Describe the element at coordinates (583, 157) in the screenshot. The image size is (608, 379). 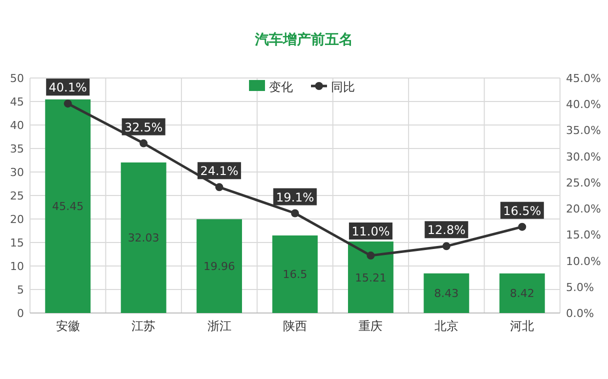
I see `y2-tick-label: 30.0%` at that location.